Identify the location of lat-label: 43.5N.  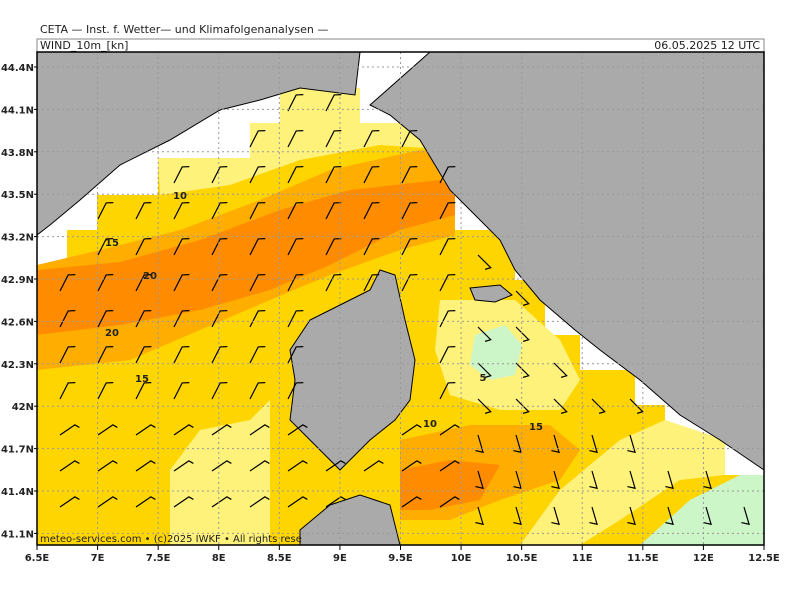
(17, 195).